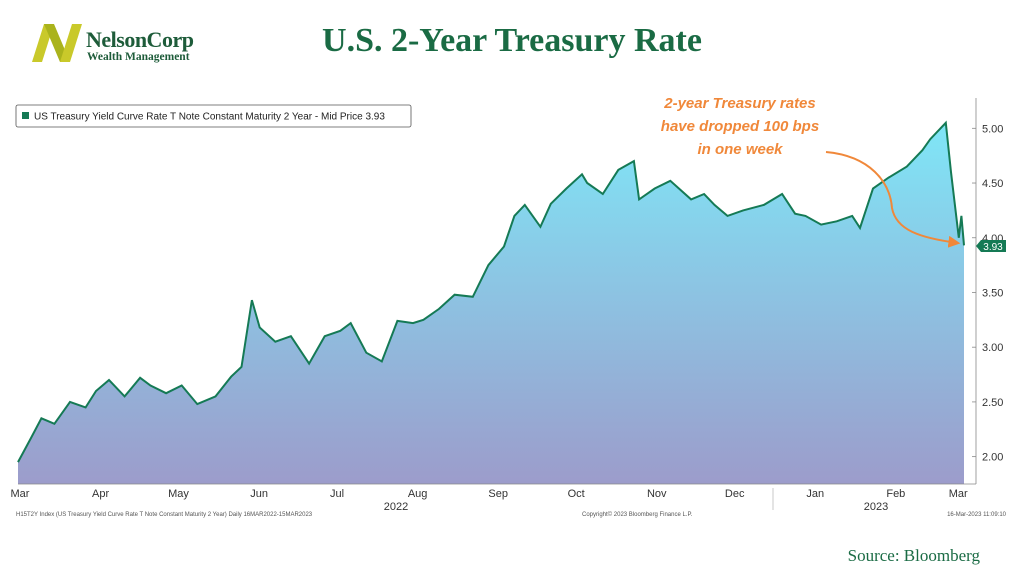 The width and height of the screenshot is (1024, 576). Describe the element at coordinates (396, 507) in the screenshot. I see `x-year-label: 2022` at that location.